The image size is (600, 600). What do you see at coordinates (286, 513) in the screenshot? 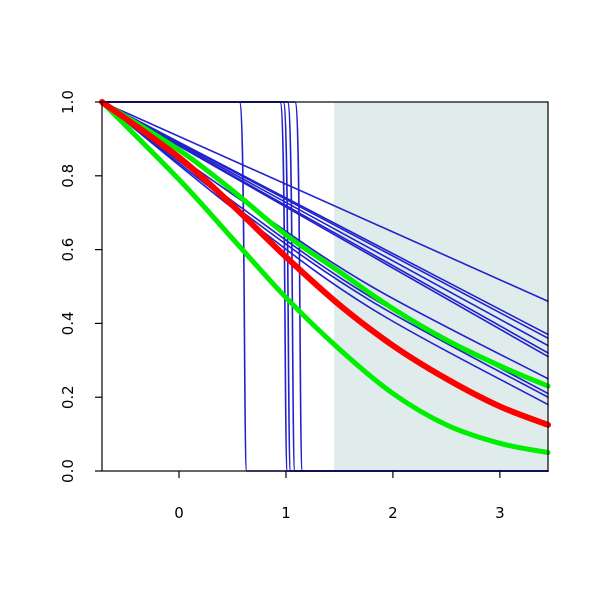
I see `x-tick-label: 1` at bounding box center [286, 513].